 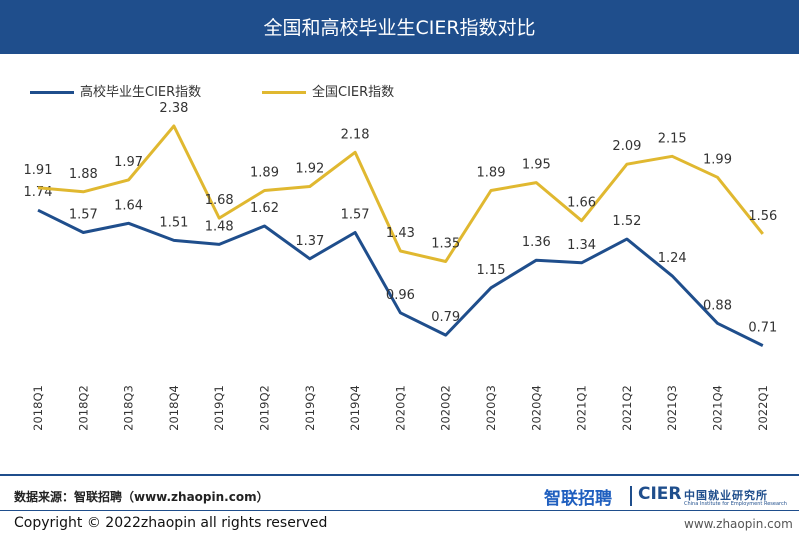 What do you see at coordinates (718, 408) in the screenshot?
I see `x-tick-label: 2021Q4` at bounding box center [718, 408].